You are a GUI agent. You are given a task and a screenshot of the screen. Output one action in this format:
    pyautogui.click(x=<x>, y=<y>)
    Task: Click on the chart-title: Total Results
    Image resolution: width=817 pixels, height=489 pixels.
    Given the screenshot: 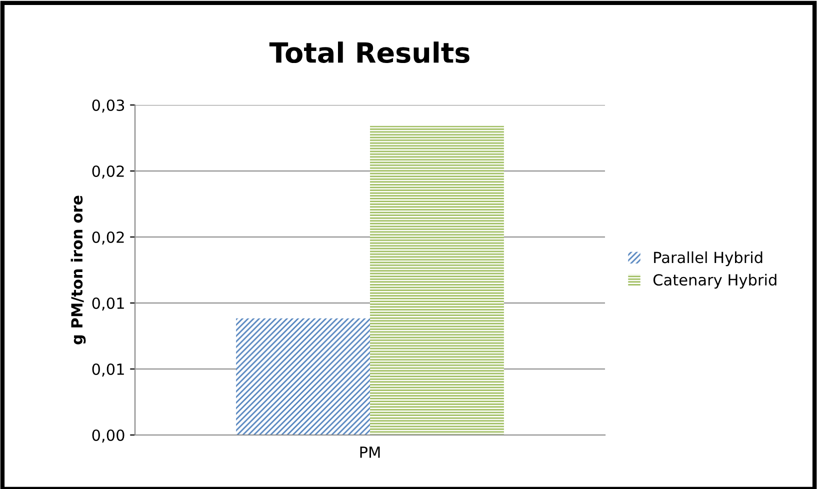 What is the action you would take?
    pyautogui.click(x=369, y=53)
    